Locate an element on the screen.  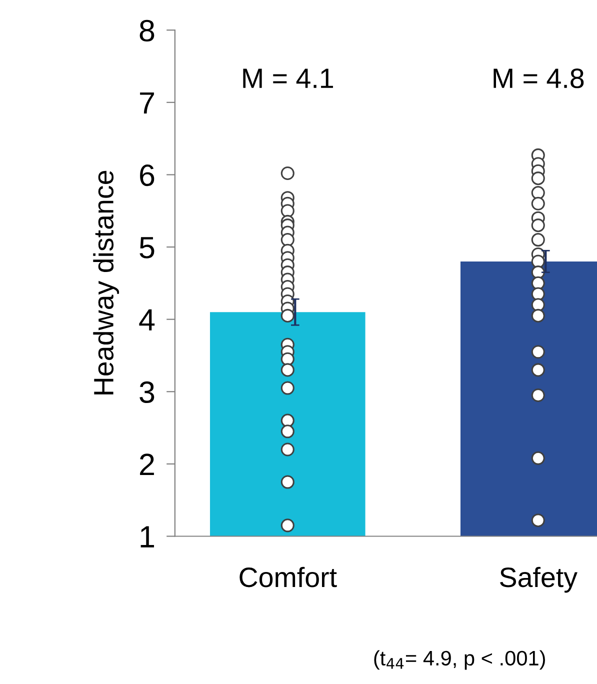
y-axis-title: Headway distance is located at coordinates (106, 282).